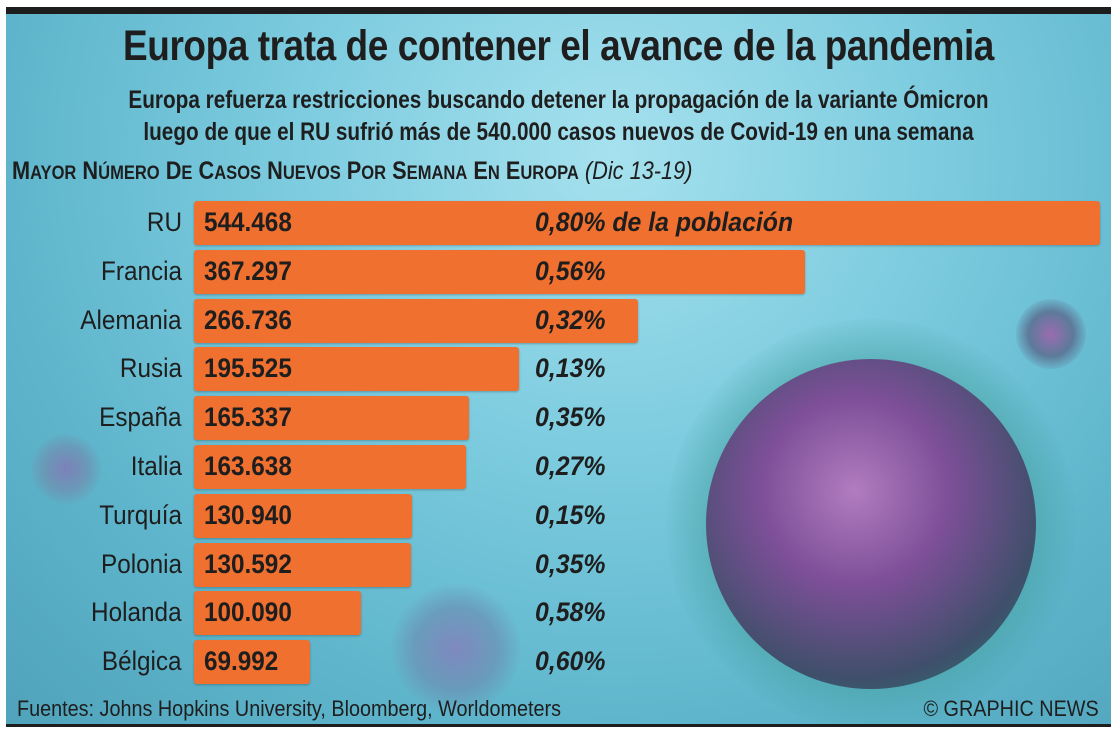  Describe the element at coordinates (136, 612) in the screenshot. I see `category-label: Holanda` at that location.